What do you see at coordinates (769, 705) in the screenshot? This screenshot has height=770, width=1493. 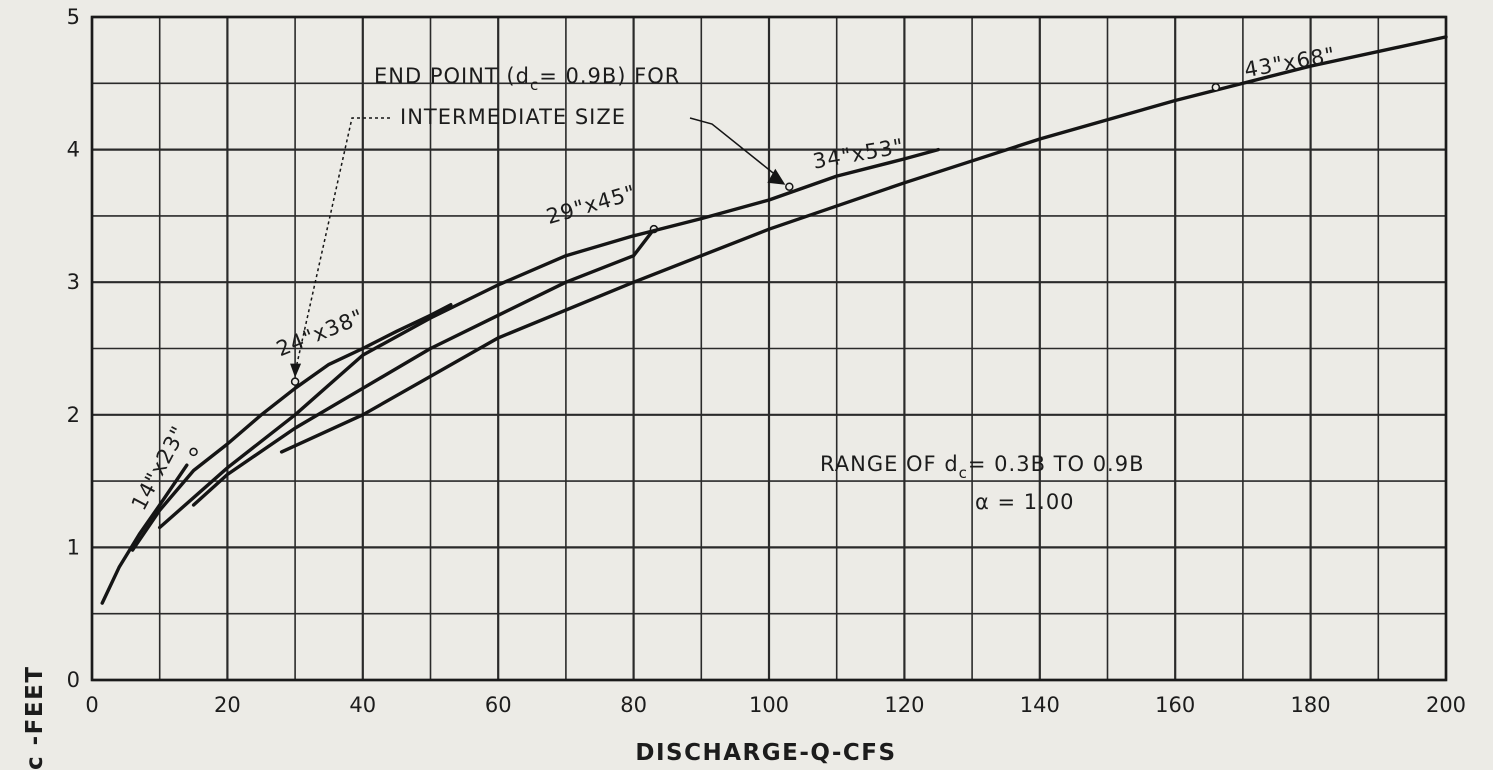 I see `x-tick-label: 100` at bounding box center [769, 705].